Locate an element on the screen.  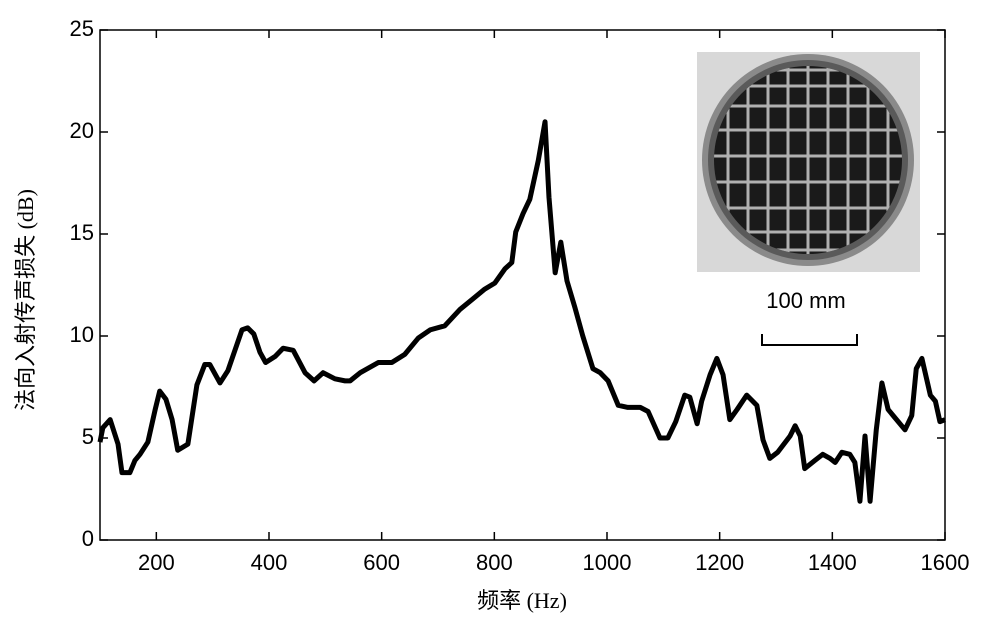
x-tick-label: 1000 is located at coordinates (607, 562).